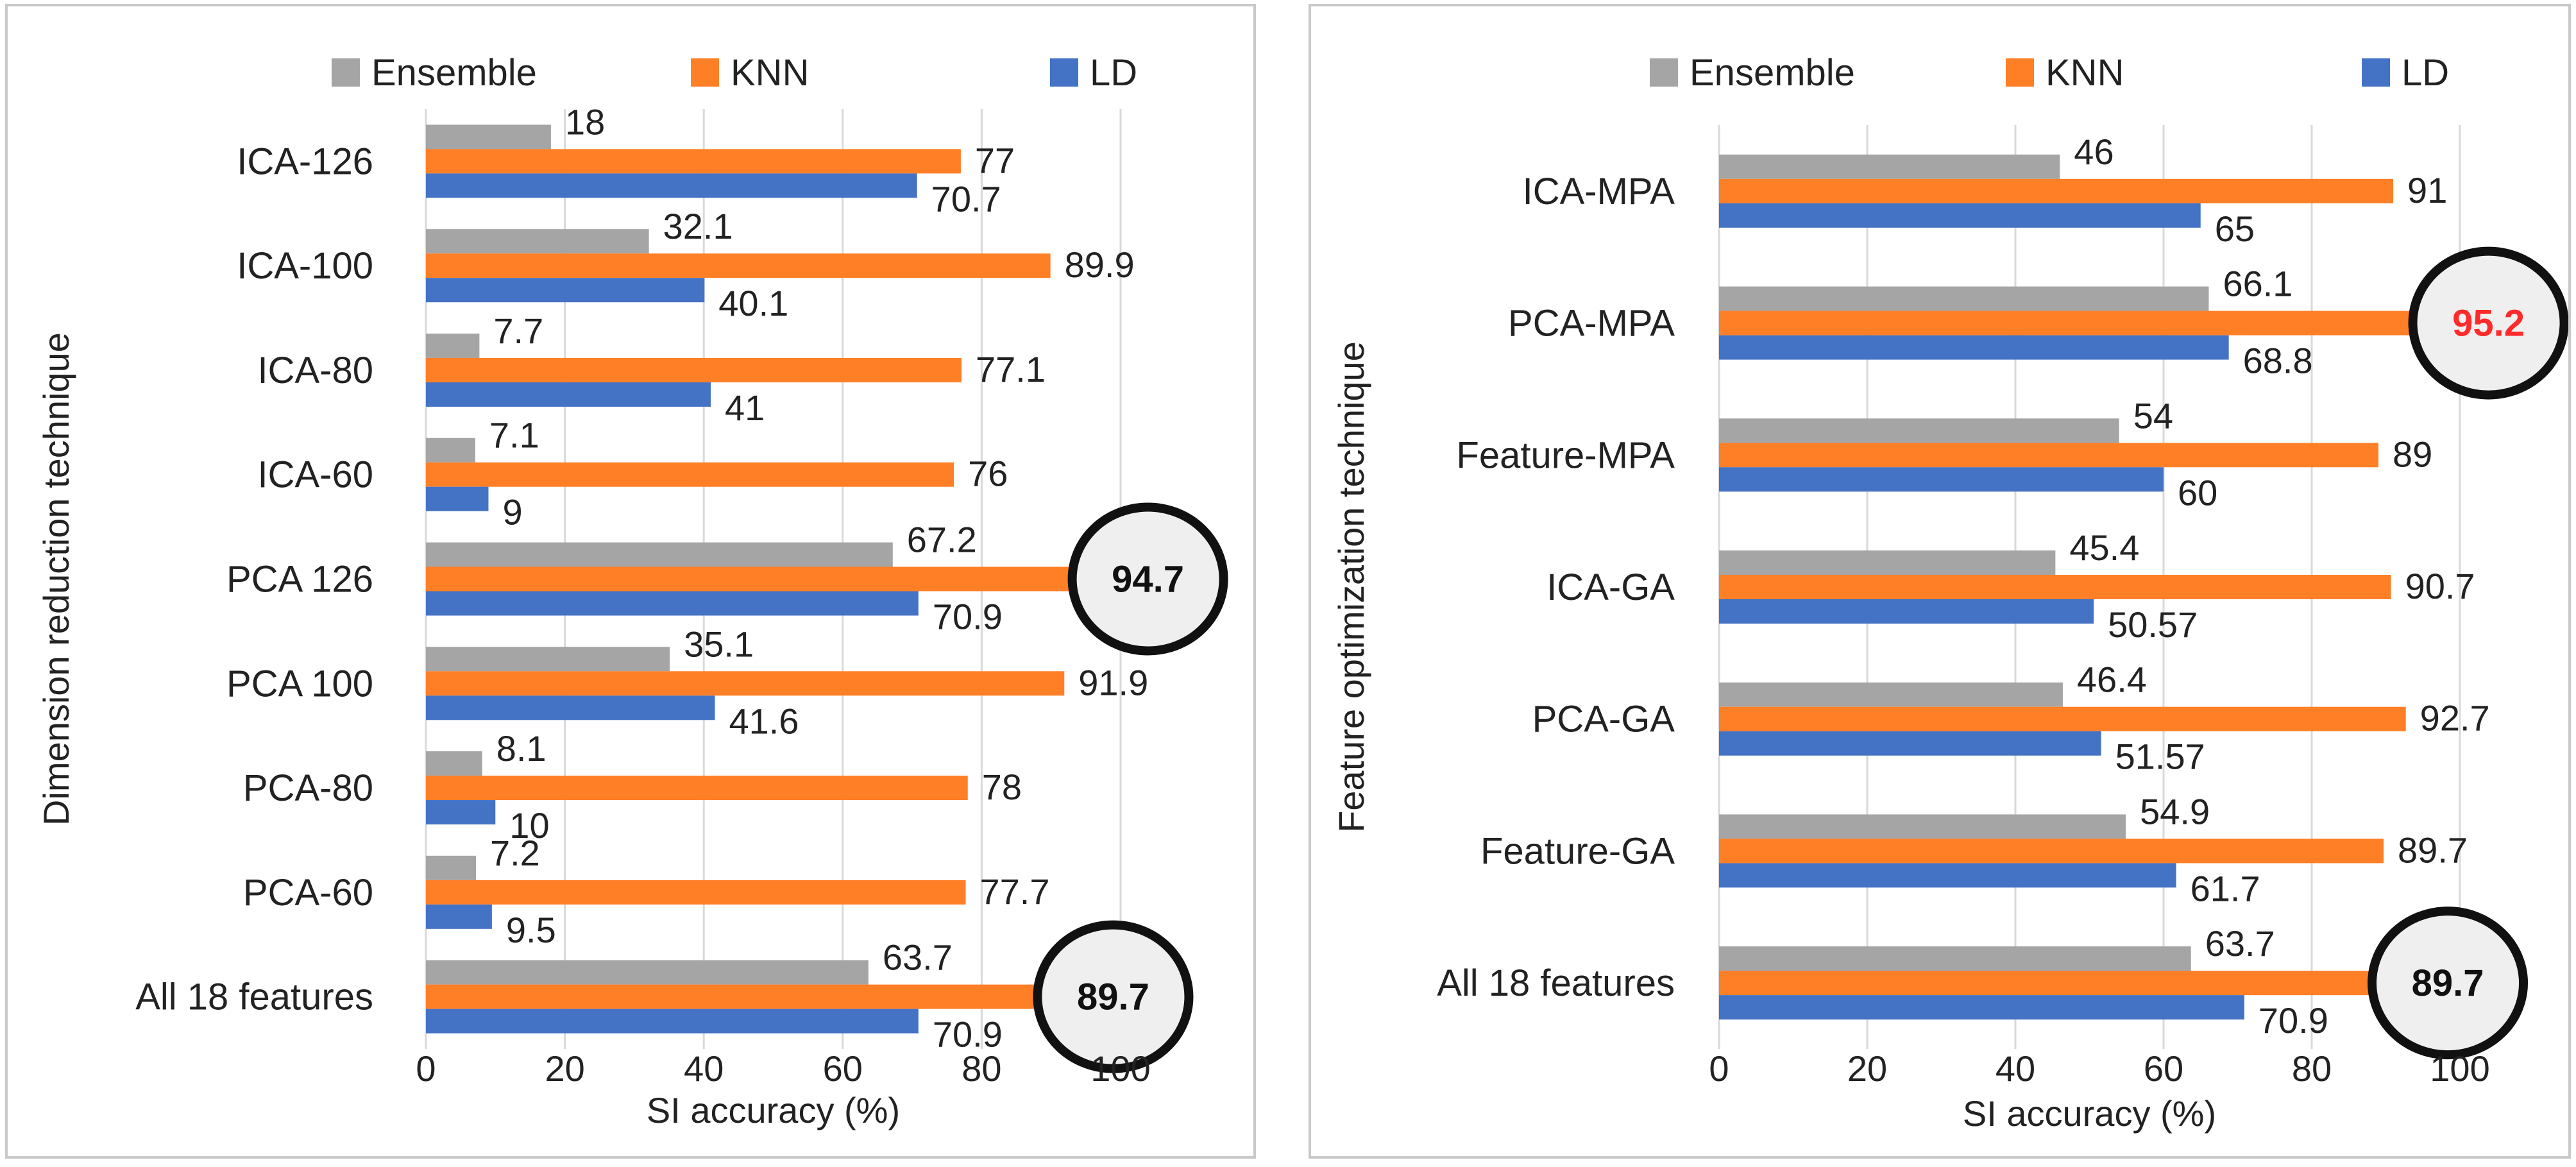  What do you see at coordinates (1981, 1007) in the screenshot?
I see `bar-ld-all-18-features` at bounding box center [1981, 1007].